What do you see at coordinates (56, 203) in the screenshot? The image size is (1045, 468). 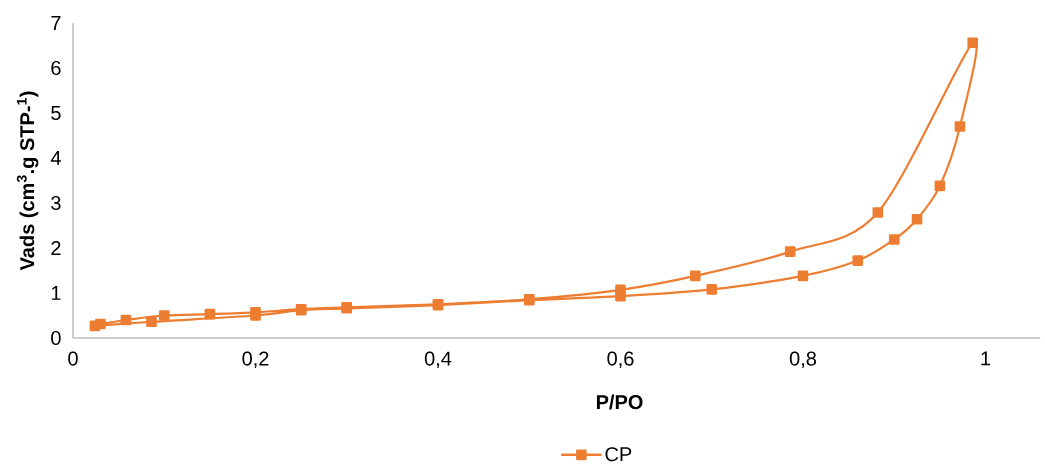 I see `y-tick-label: 3` at bounding box center [56, 203].